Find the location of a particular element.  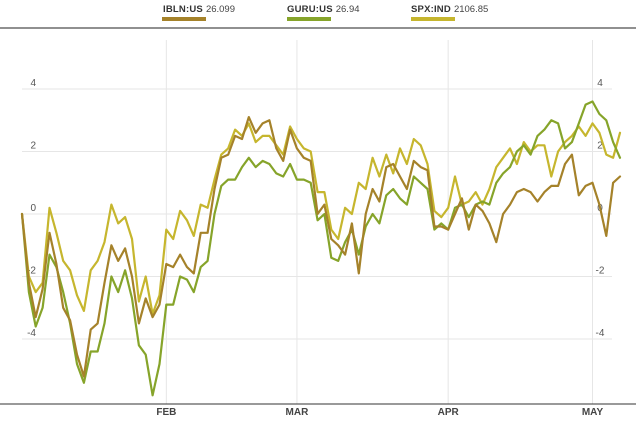

legend-ticker: GURU:US is located at coordinates (310, 9).